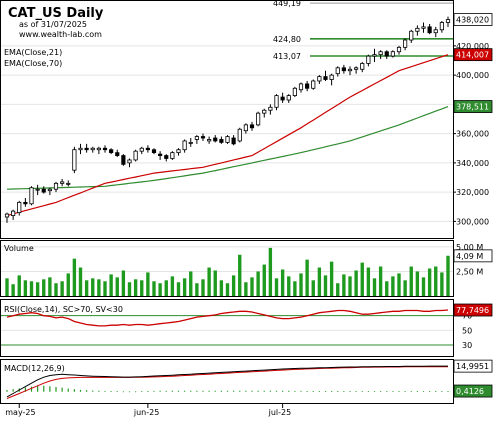 Image resolution: width=496 pixels, height=424 pixels. Describe the element at coordinates (473, 391) in the screenshot. I see `macd-hist-badge` at that location.